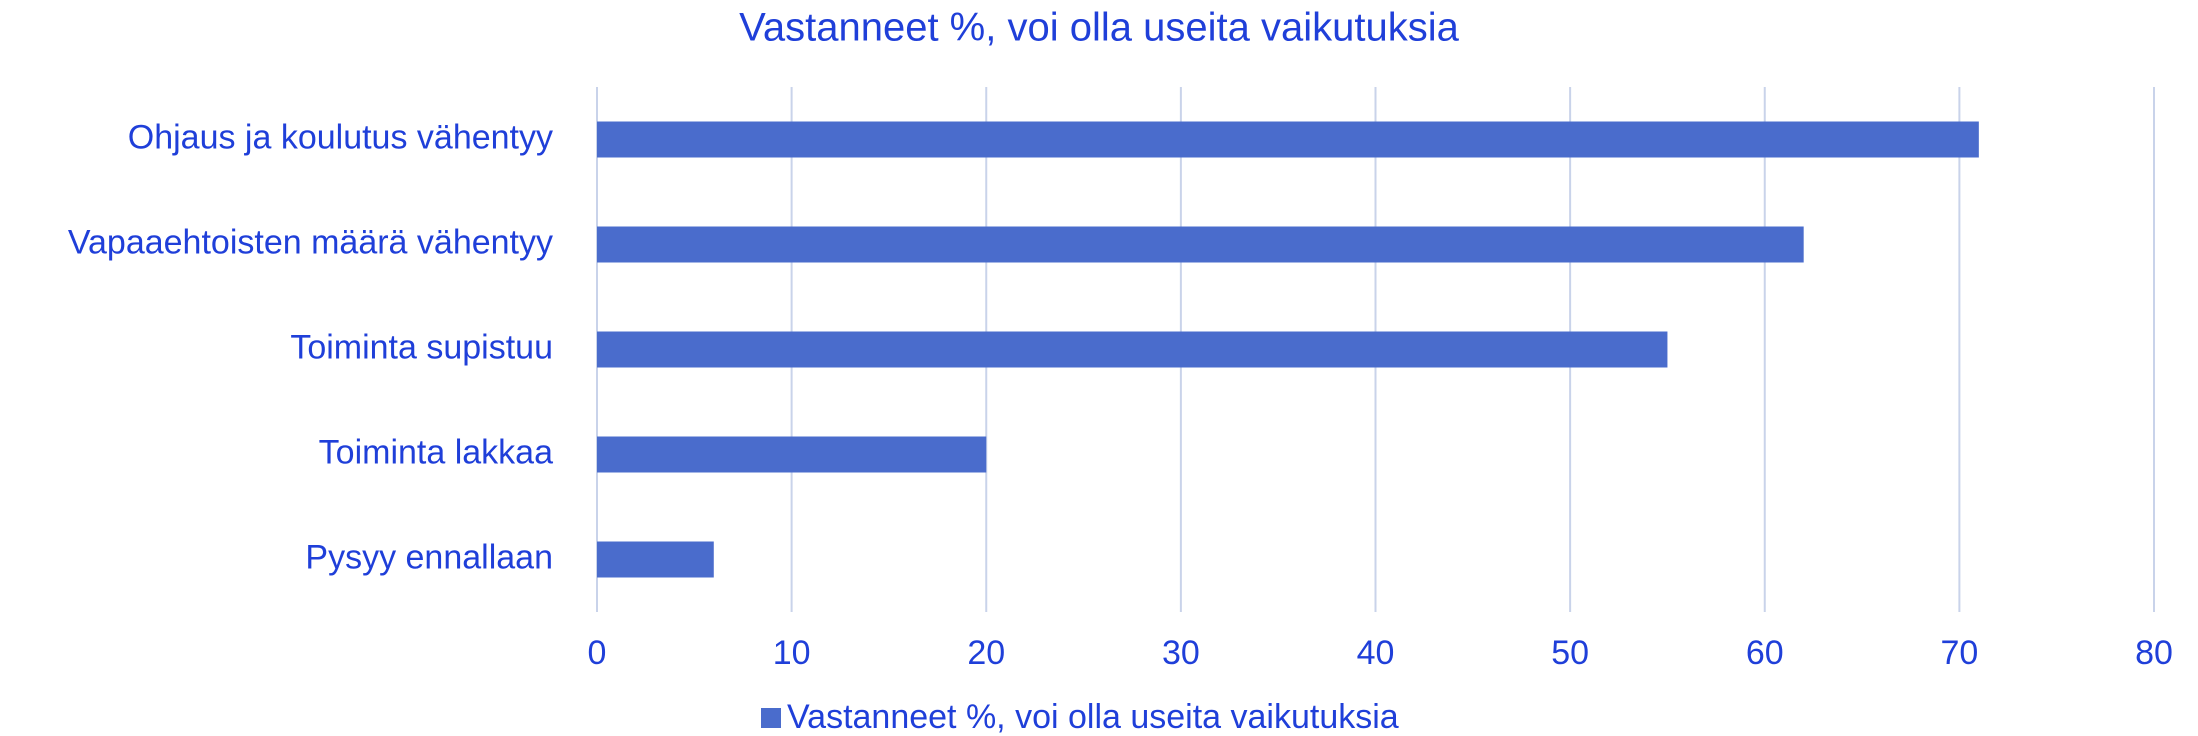 The height and width of the screenshot is (736, 2198). What do you see at coordinates (771, 718) in the screenshot?
I see `legend-swatch` at bounding box center [771, 718].